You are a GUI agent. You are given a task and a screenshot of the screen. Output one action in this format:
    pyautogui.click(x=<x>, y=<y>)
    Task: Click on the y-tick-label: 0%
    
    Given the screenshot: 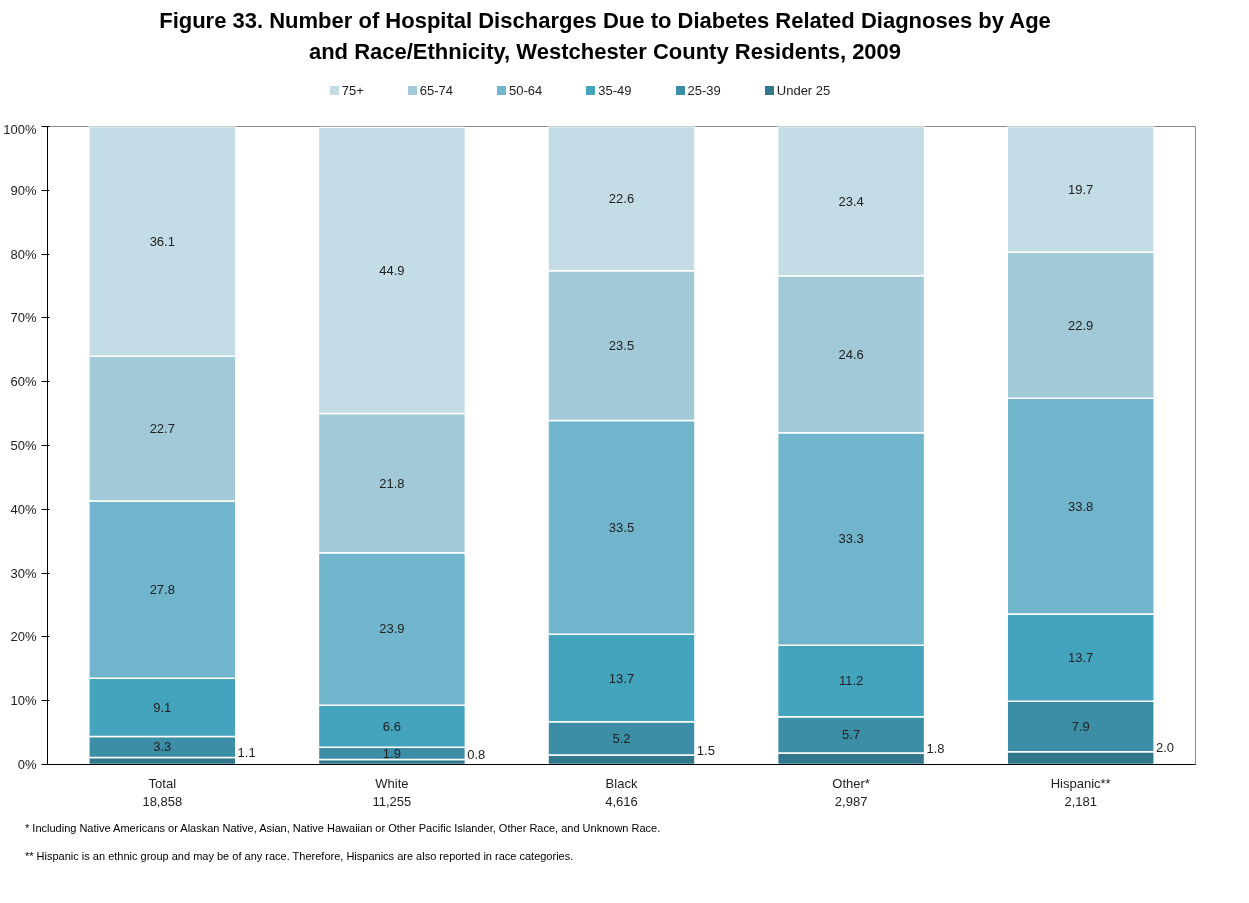 What is the action you would take?
    pyautogui.click(x=27, y=764)
    